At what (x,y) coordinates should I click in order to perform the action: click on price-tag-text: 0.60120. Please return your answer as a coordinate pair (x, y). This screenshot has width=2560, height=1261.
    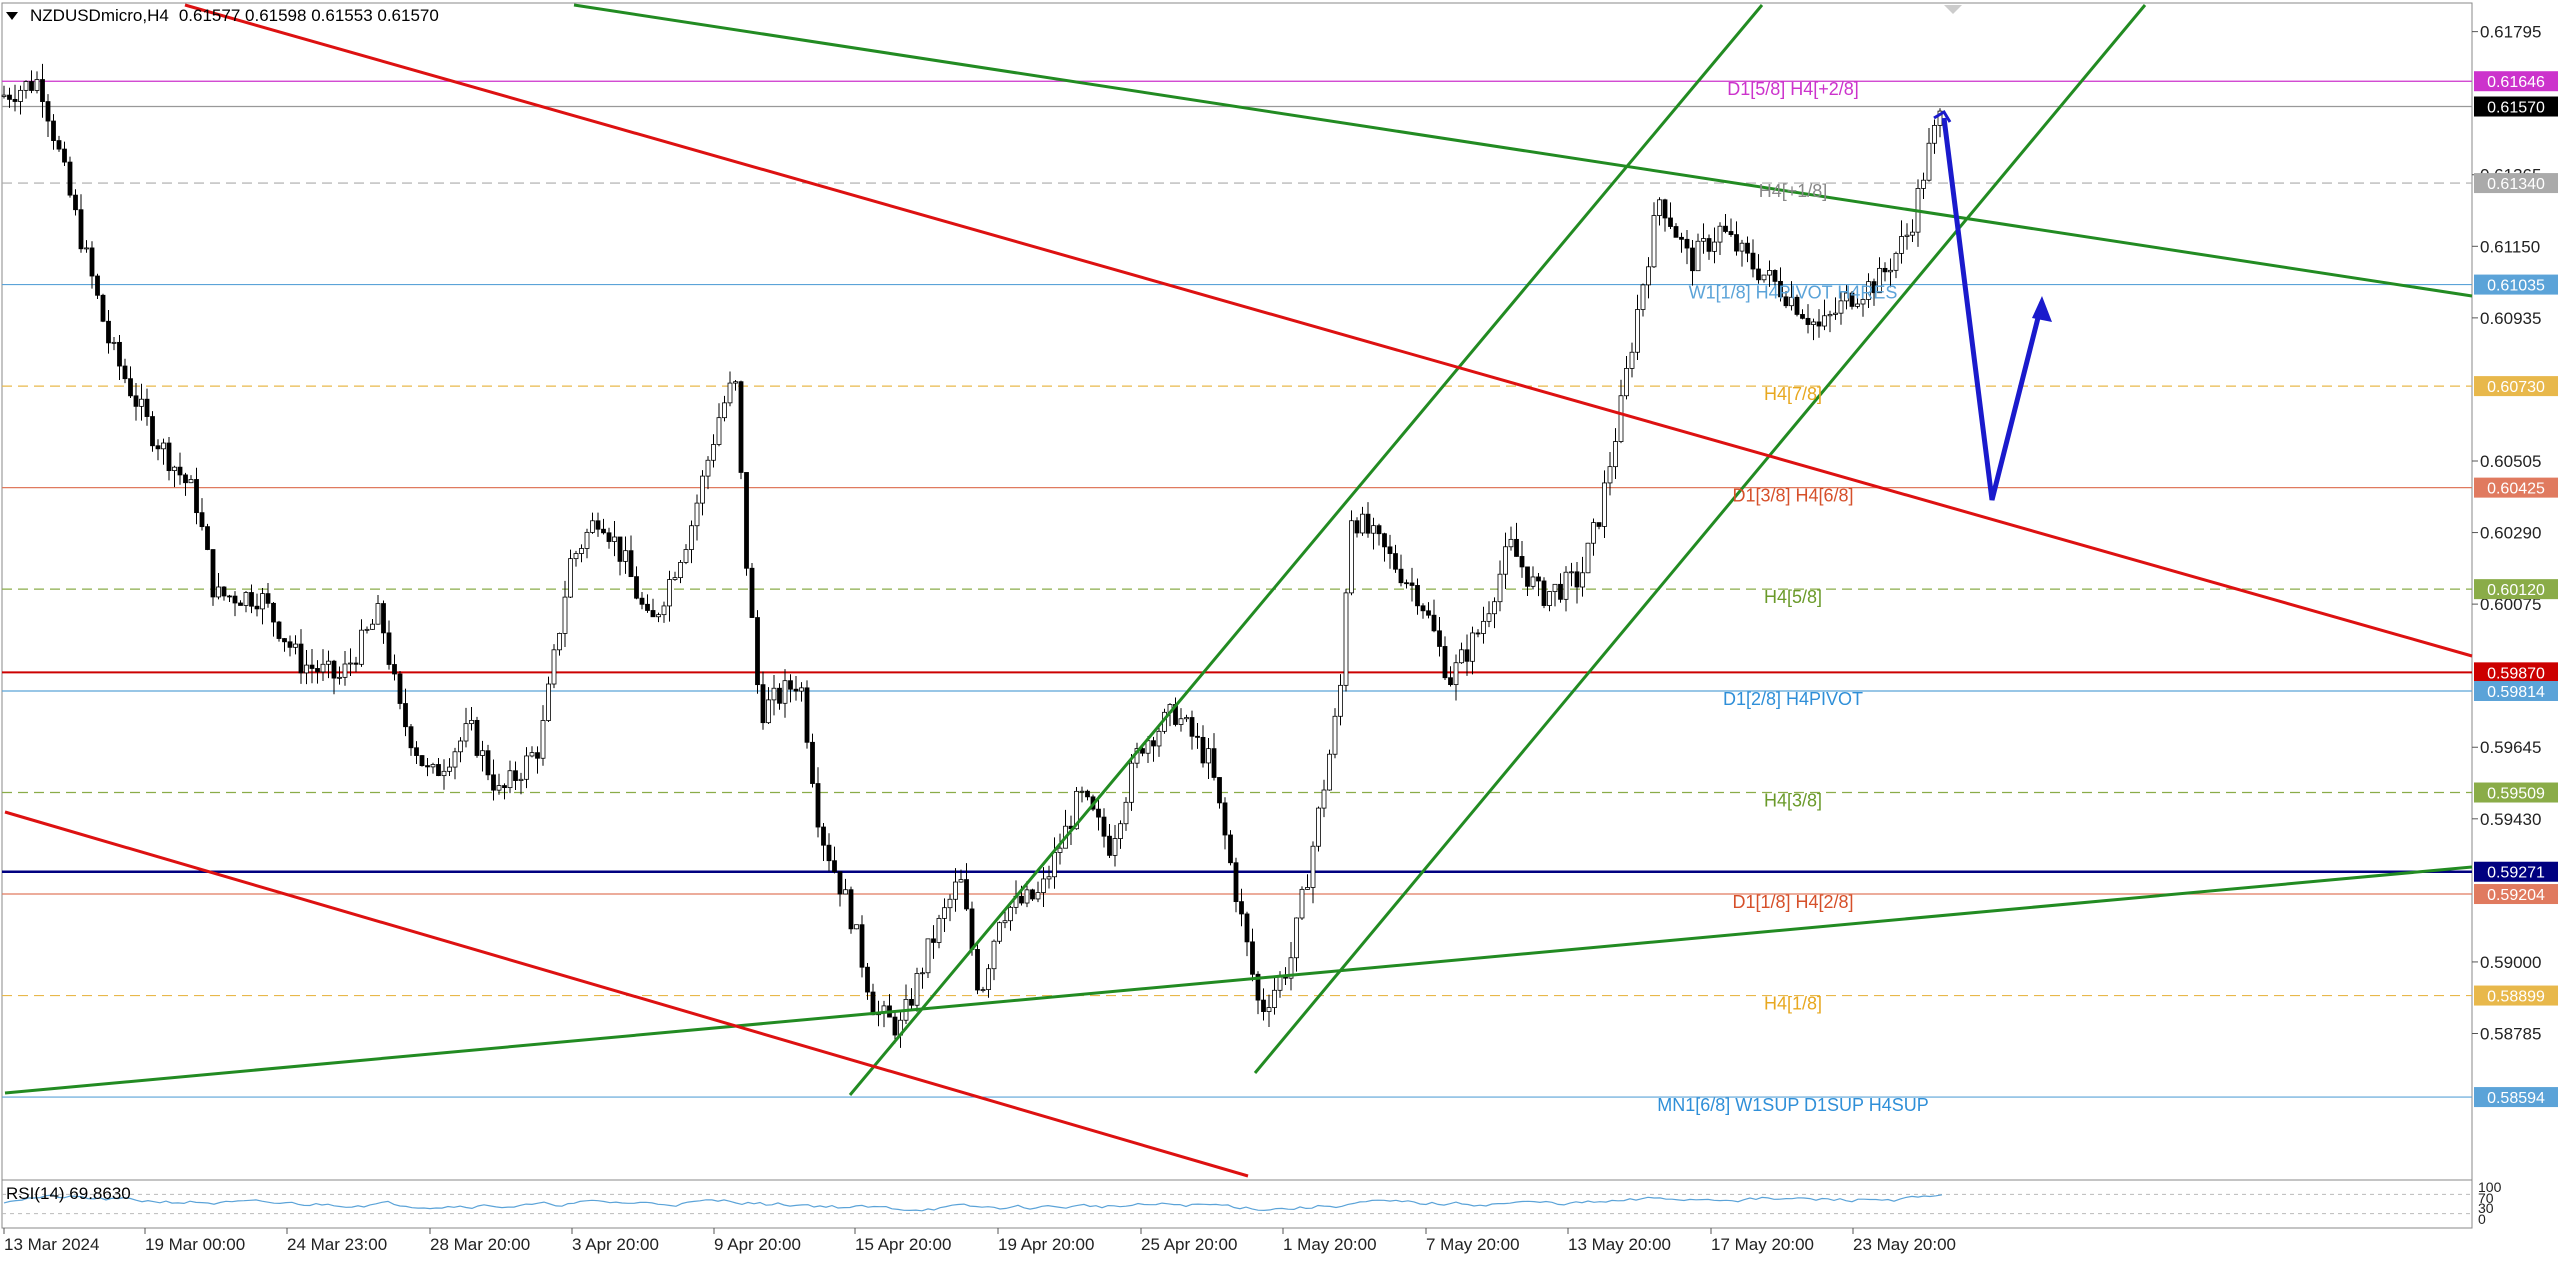
    Looking at the image, I should click on (2516, 590).